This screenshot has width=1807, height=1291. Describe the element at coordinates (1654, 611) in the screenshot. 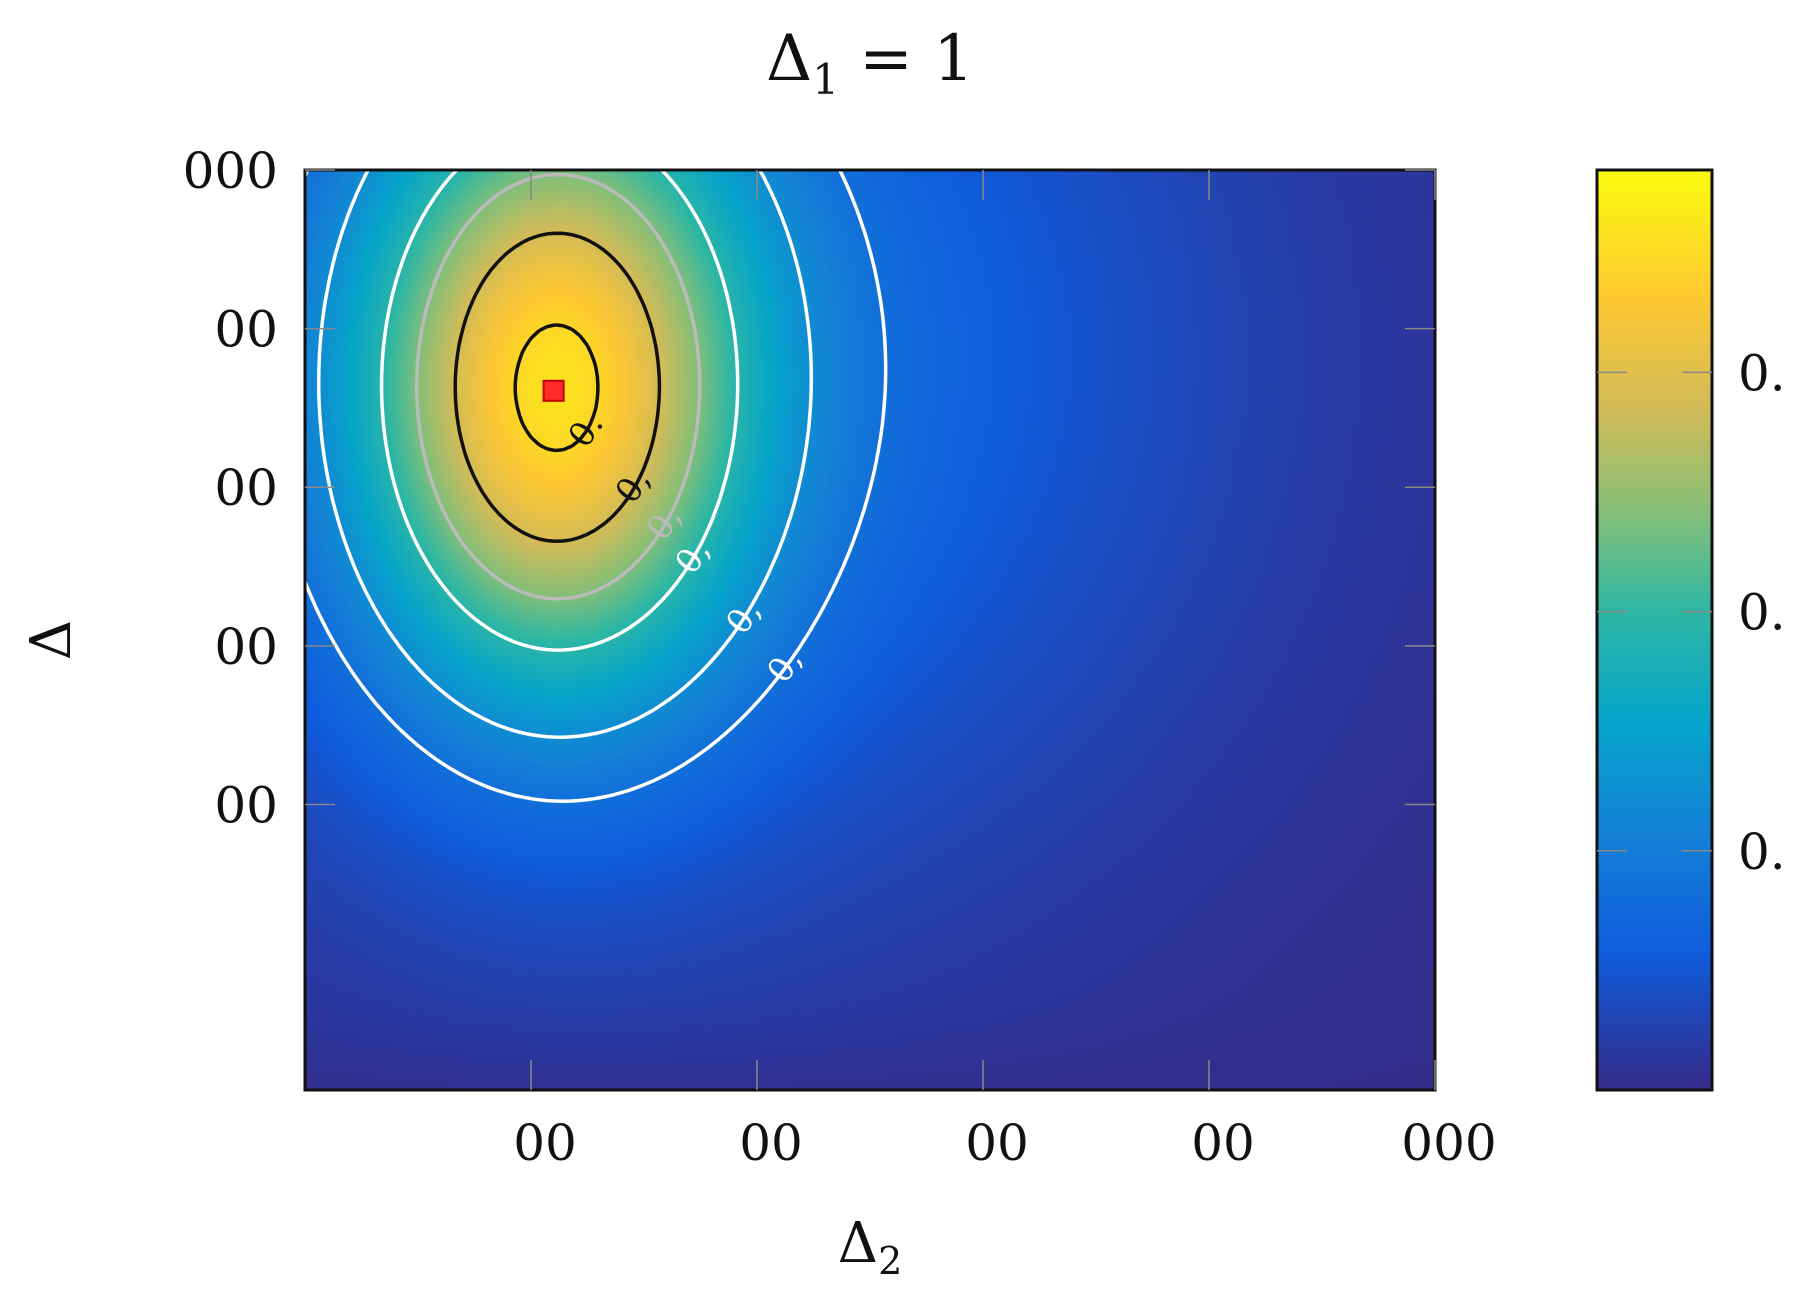

I see `colorbar-ticks` at that location.